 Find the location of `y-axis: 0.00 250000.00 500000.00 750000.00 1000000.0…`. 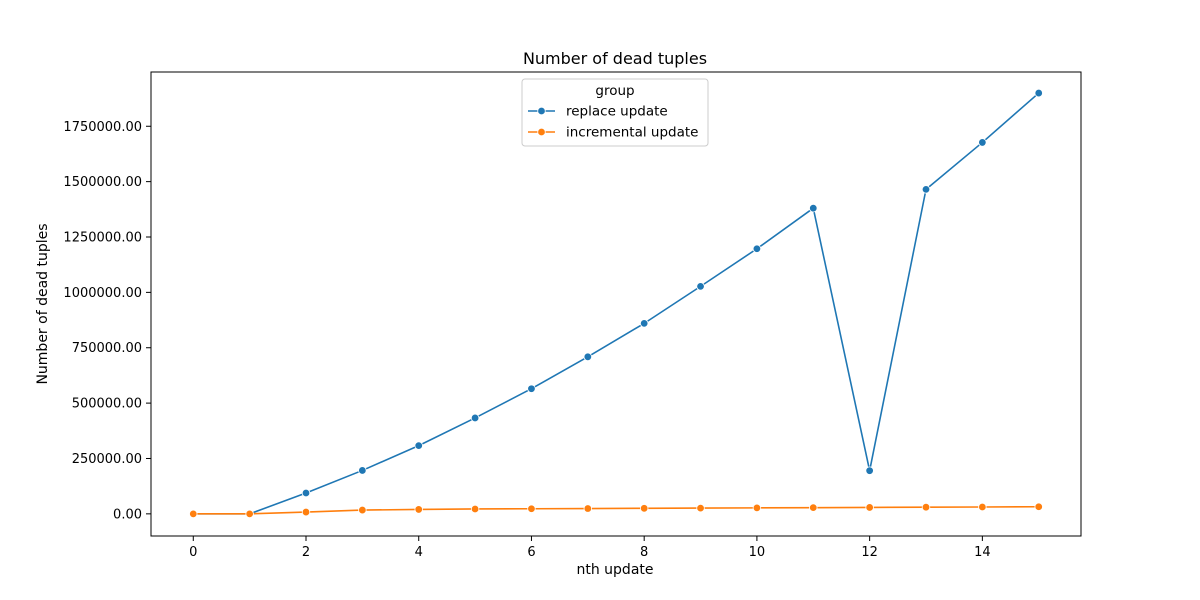

y-axis: 0.00 250000.00 500000.00 750000.00 1000000.0… is located at coordinates (107, 321).